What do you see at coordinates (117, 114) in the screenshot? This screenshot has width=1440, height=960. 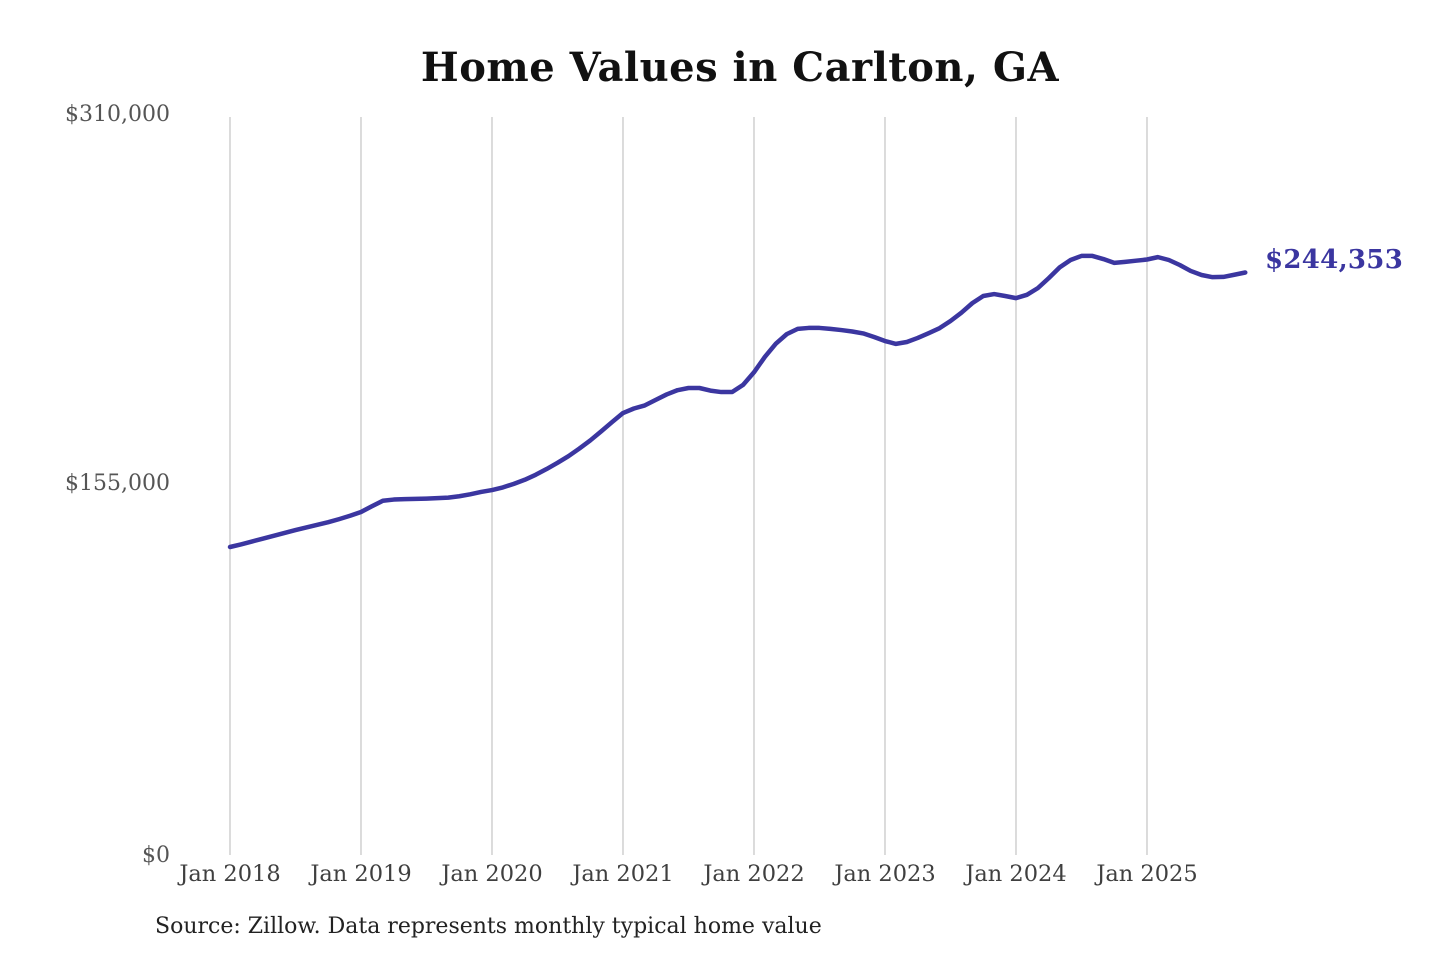 I see `y-axis-tick-310000: $310,000` at bounding box center [117, 114].